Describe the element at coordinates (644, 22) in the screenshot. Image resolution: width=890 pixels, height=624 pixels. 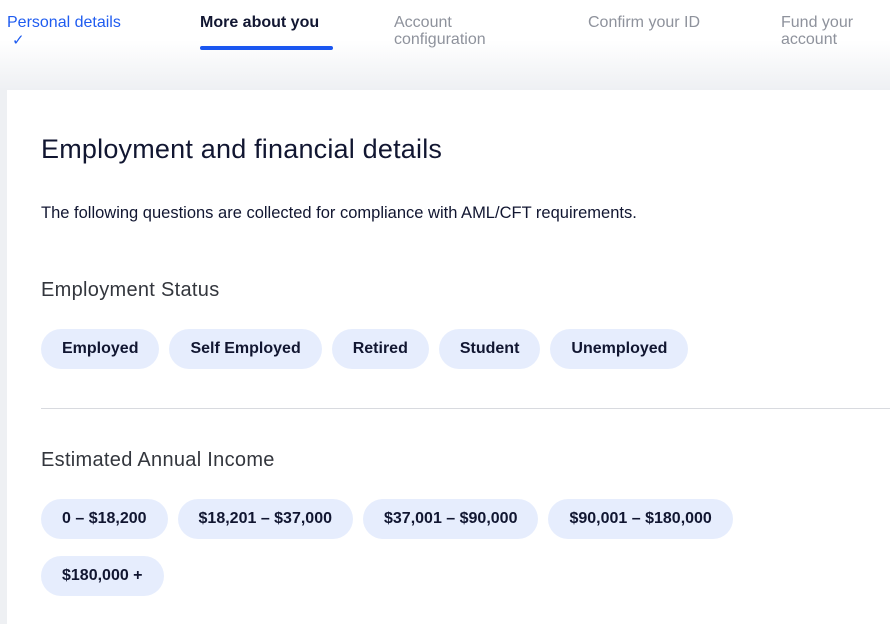
I see `step-confirm-id: Confirm your ID` at that location.